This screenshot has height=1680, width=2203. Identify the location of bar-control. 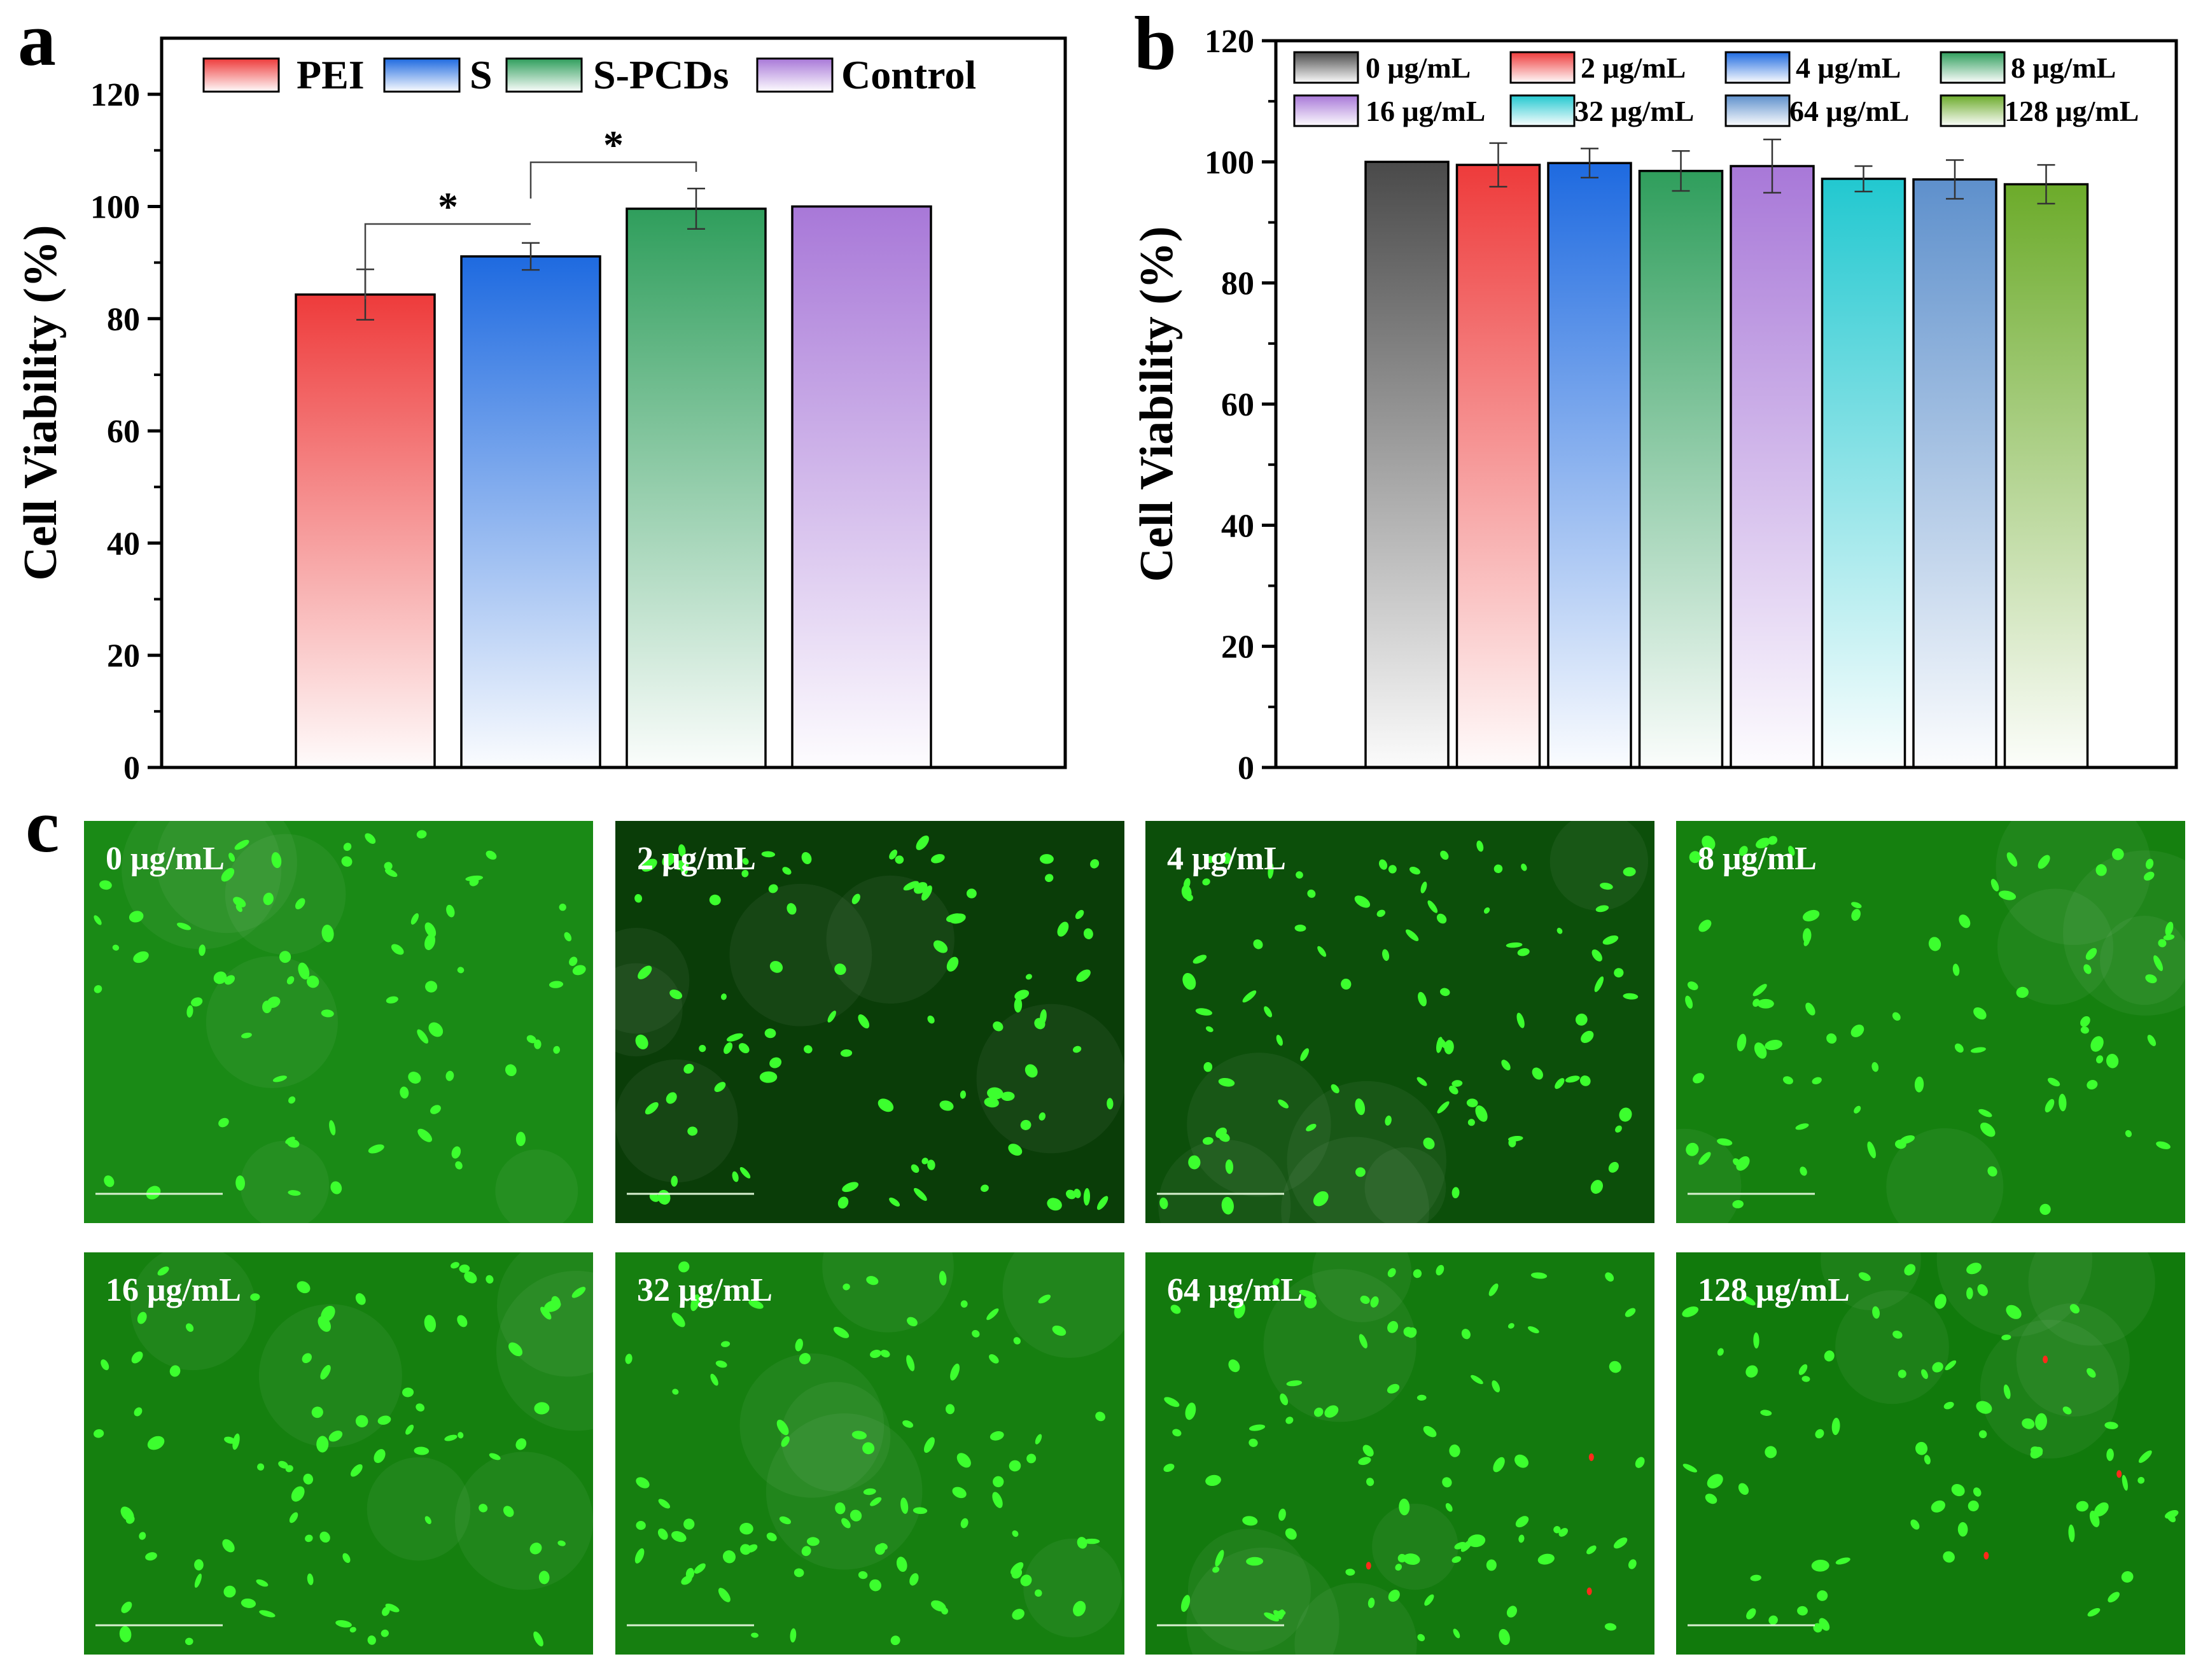
(861, 487).